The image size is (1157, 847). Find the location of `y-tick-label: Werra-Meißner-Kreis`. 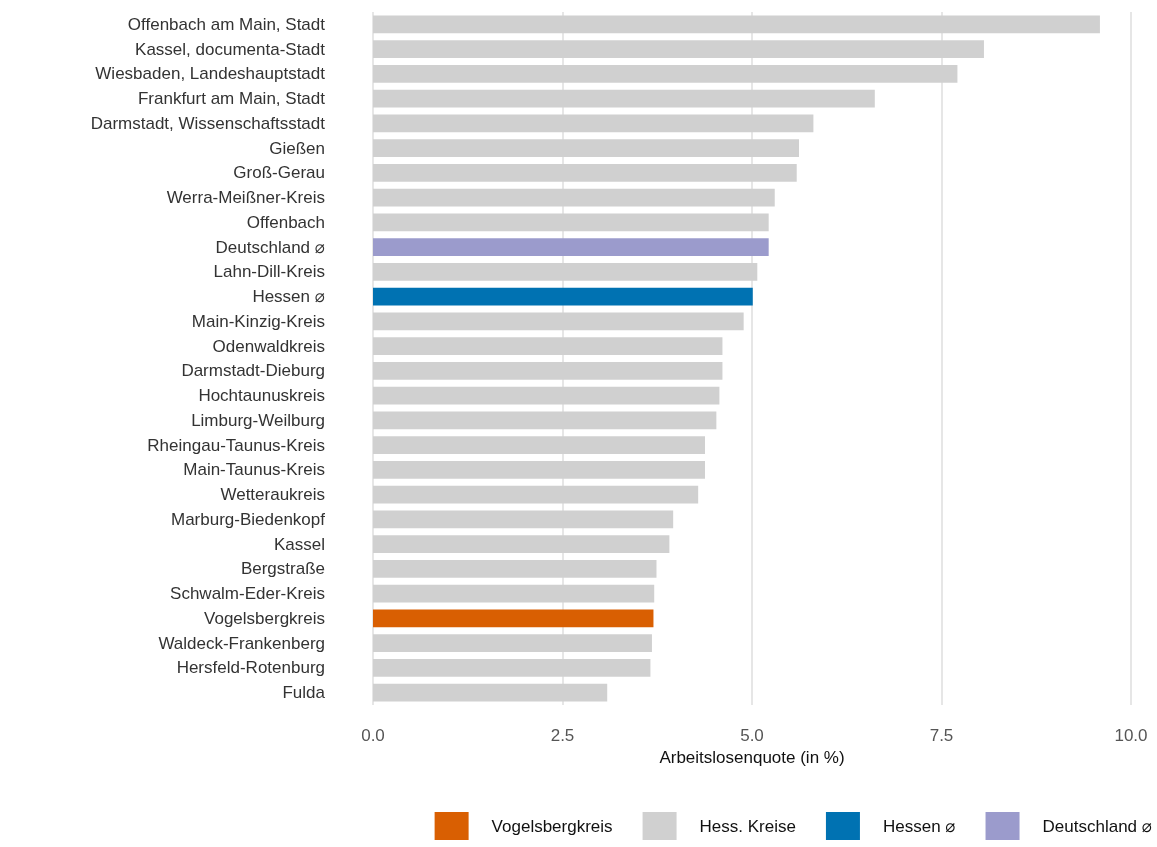

y-tick-label: Werra-Meißner-Kreis is located at coordinates (245, 198).